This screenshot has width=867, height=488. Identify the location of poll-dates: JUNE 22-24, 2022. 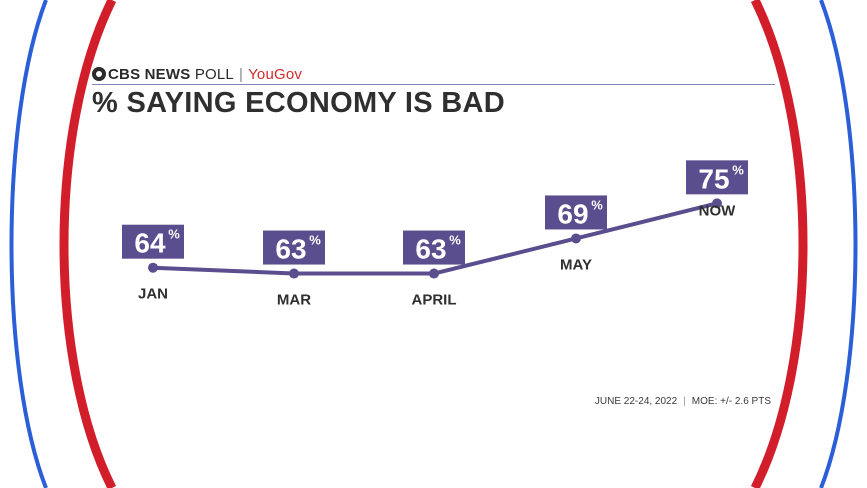
(636, 401).